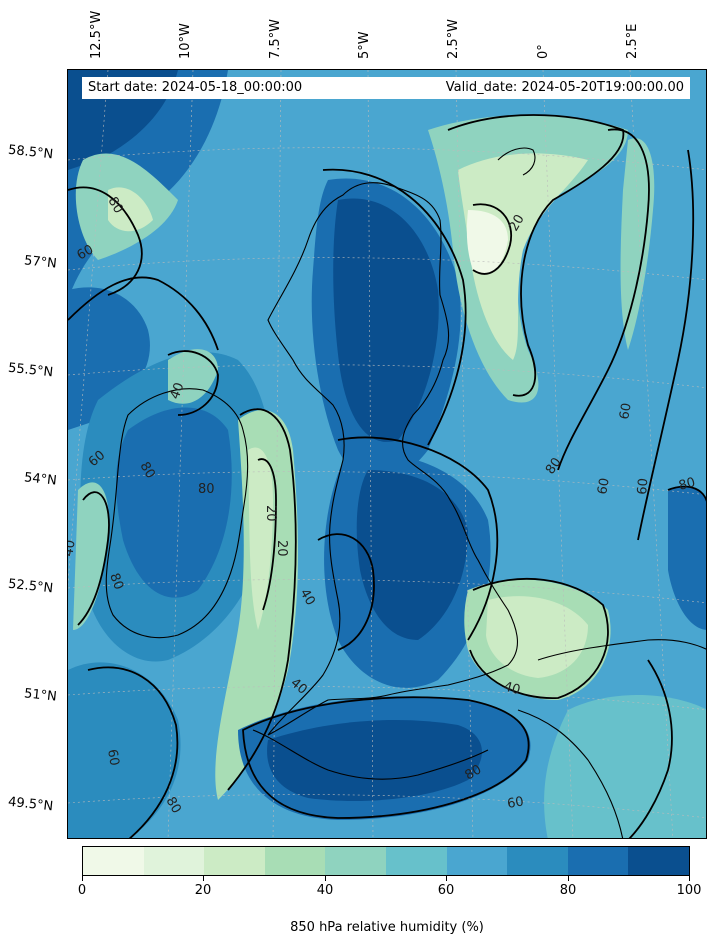  I want to click on lat-label: 58.5°N, so click(30, 152).